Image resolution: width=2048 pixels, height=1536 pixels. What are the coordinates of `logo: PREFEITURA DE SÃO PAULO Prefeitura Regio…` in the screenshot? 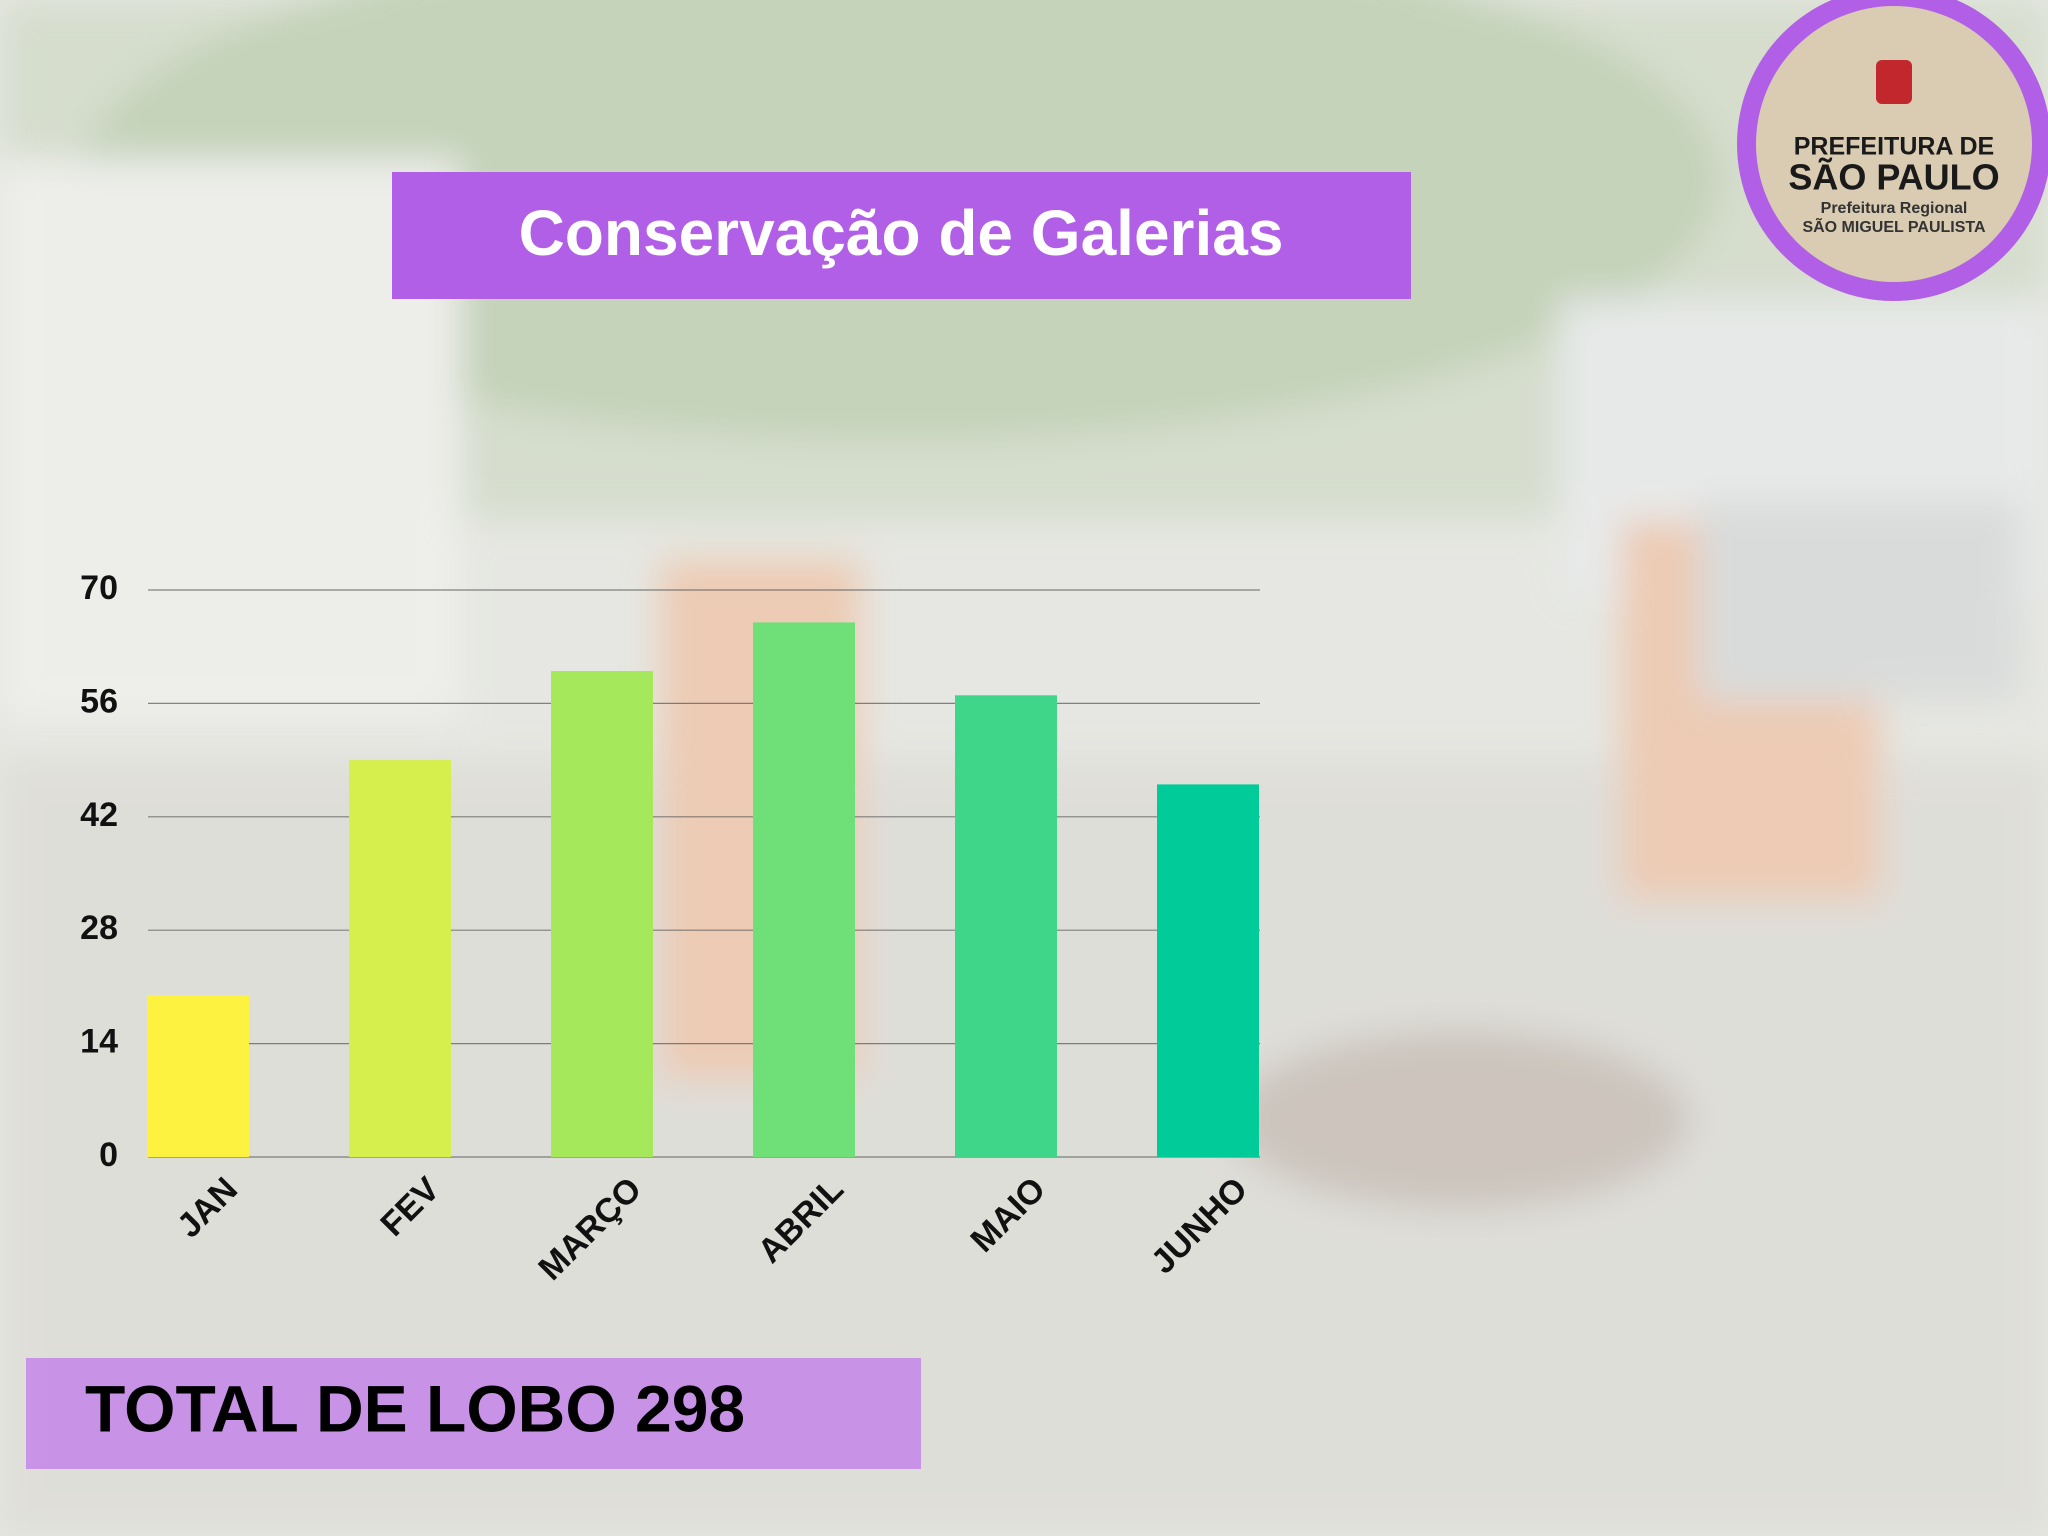 It's located at (1892, 150).